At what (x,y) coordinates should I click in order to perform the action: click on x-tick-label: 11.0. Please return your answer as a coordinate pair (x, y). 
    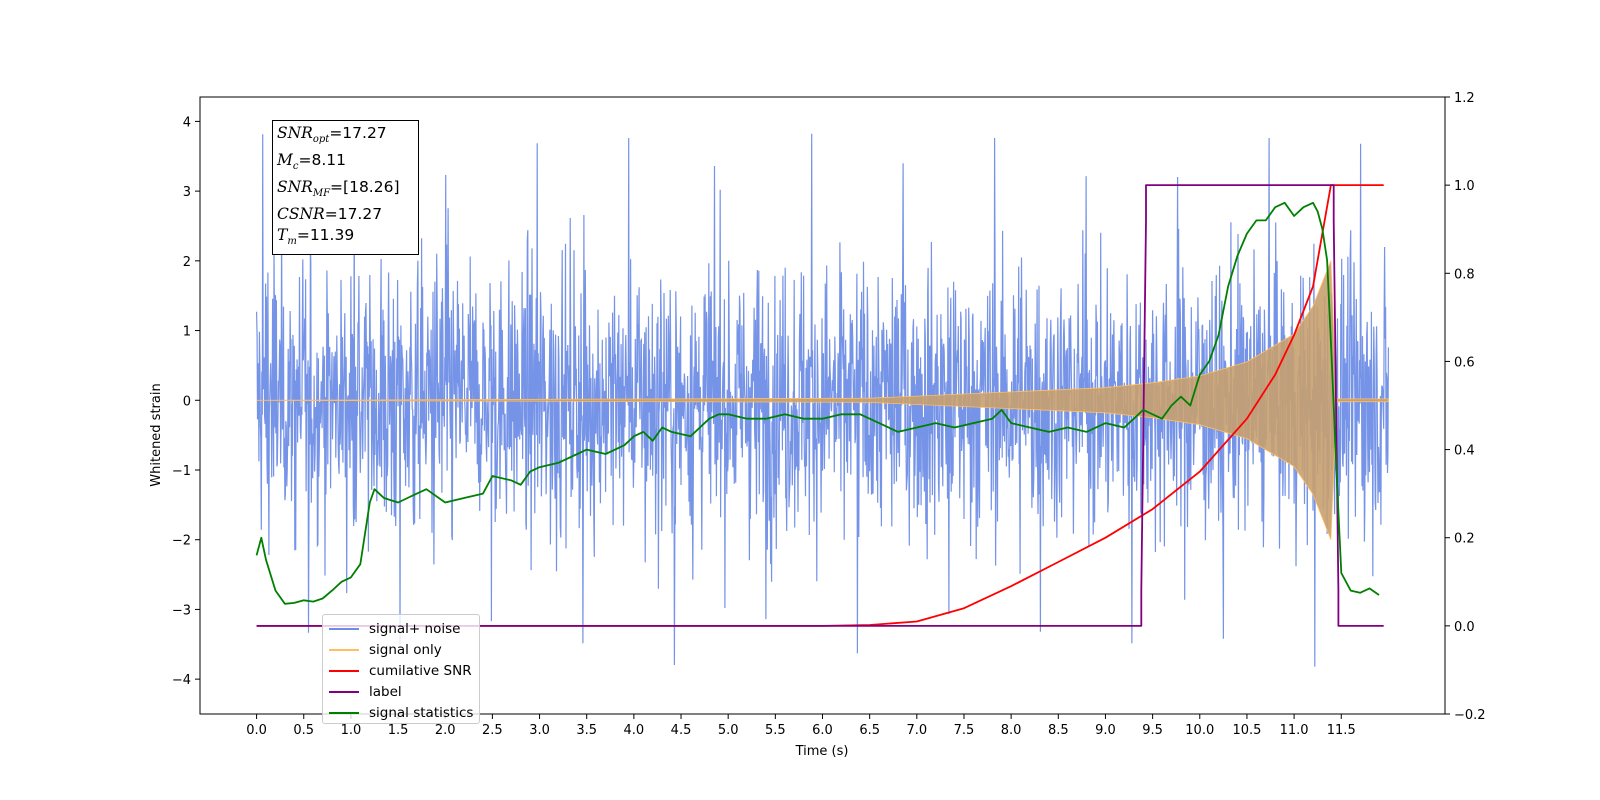
    Looking at the image, I should click on (1294, 730).